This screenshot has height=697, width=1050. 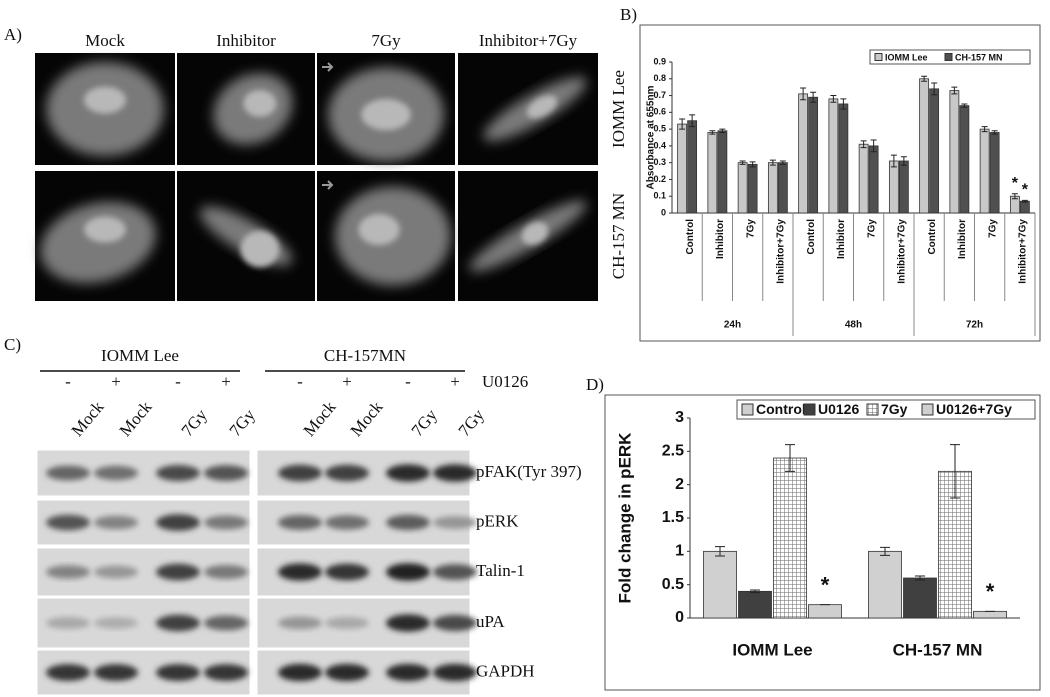 What do you see at coordinates (838, 409) in the screenshot?
I see `legend-label: U0126` at bounding box center [838, 409].